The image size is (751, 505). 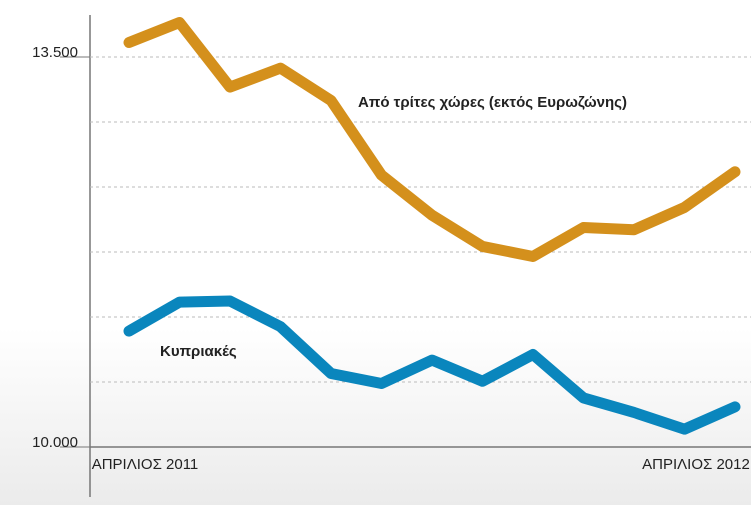 What do you see at coordinates (696, 464) in the screenshot?
I see `x-tick-label: ΑΠΡΙΛΙΟΣ 2012` at bounding box center [696, 464].